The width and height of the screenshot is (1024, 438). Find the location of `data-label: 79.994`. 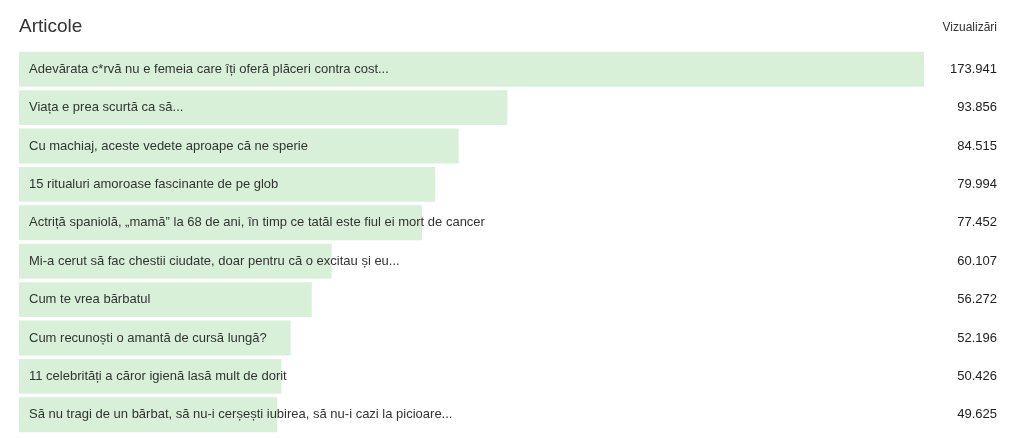

data-label: 79.994 is located at coordinates (977, 183).